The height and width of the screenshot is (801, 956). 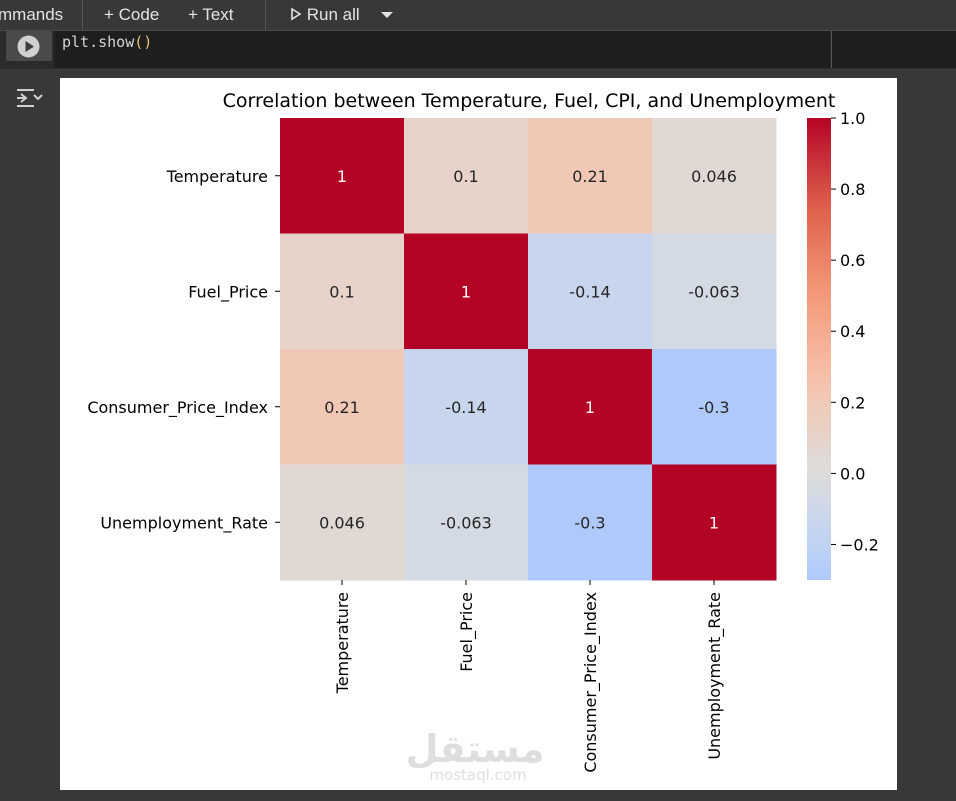 I want to click on commands-button: mmands, so click(x=32, y=14).